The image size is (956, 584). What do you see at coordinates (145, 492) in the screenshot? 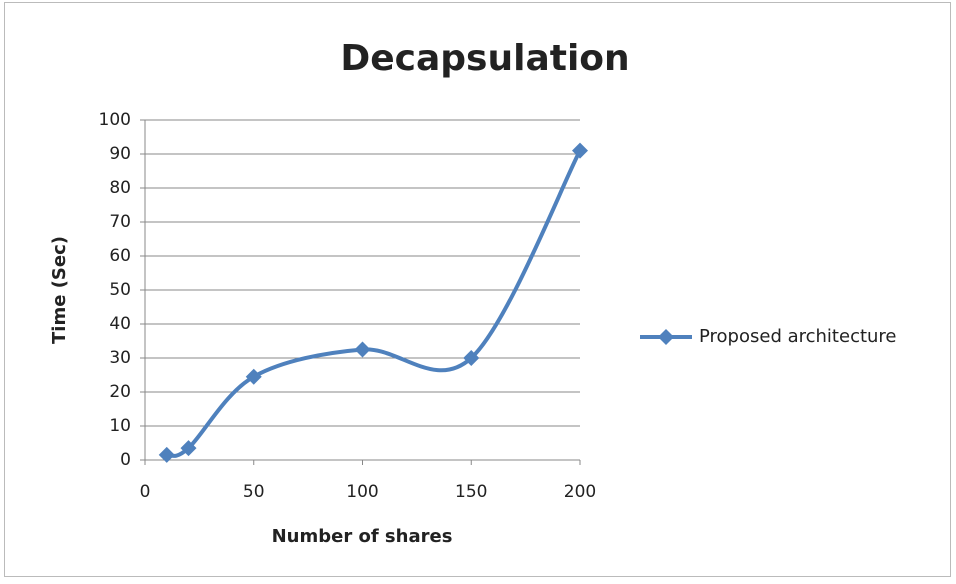
I see `x-tick-label: 0` at bounding box center [145, 492].